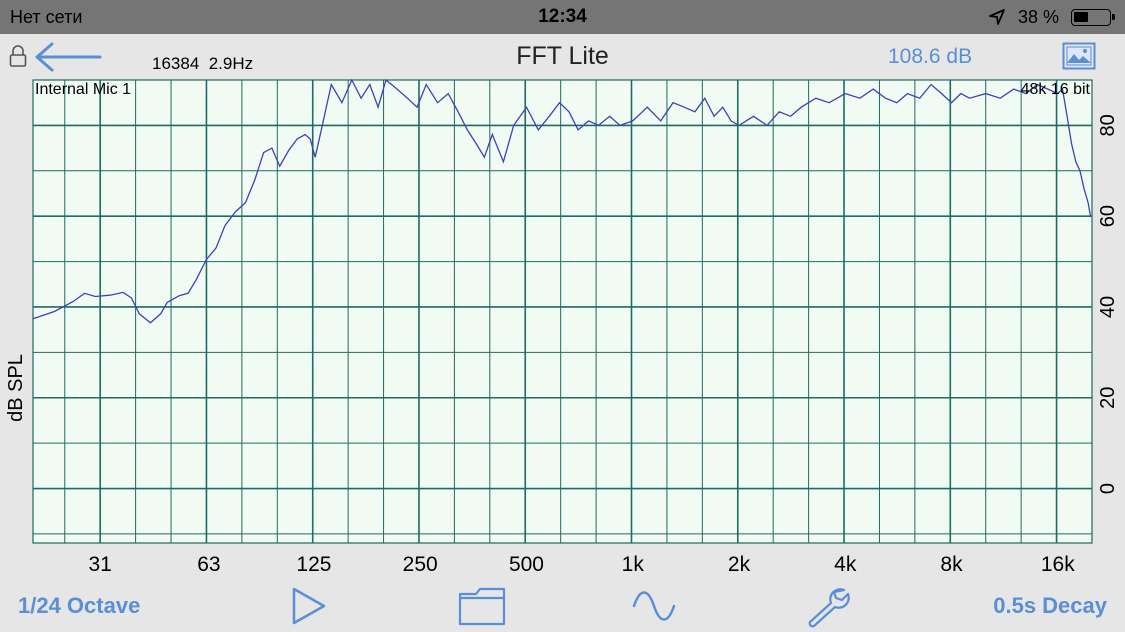  I want to click on y-axis-label: dB SPL, so click(16, 388).